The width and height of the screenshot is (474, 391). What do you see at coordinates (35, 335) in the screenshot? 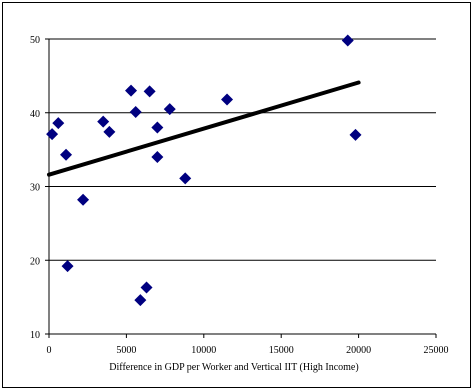
I see `y-tick-label: 10` at bounding box center [35, 335].